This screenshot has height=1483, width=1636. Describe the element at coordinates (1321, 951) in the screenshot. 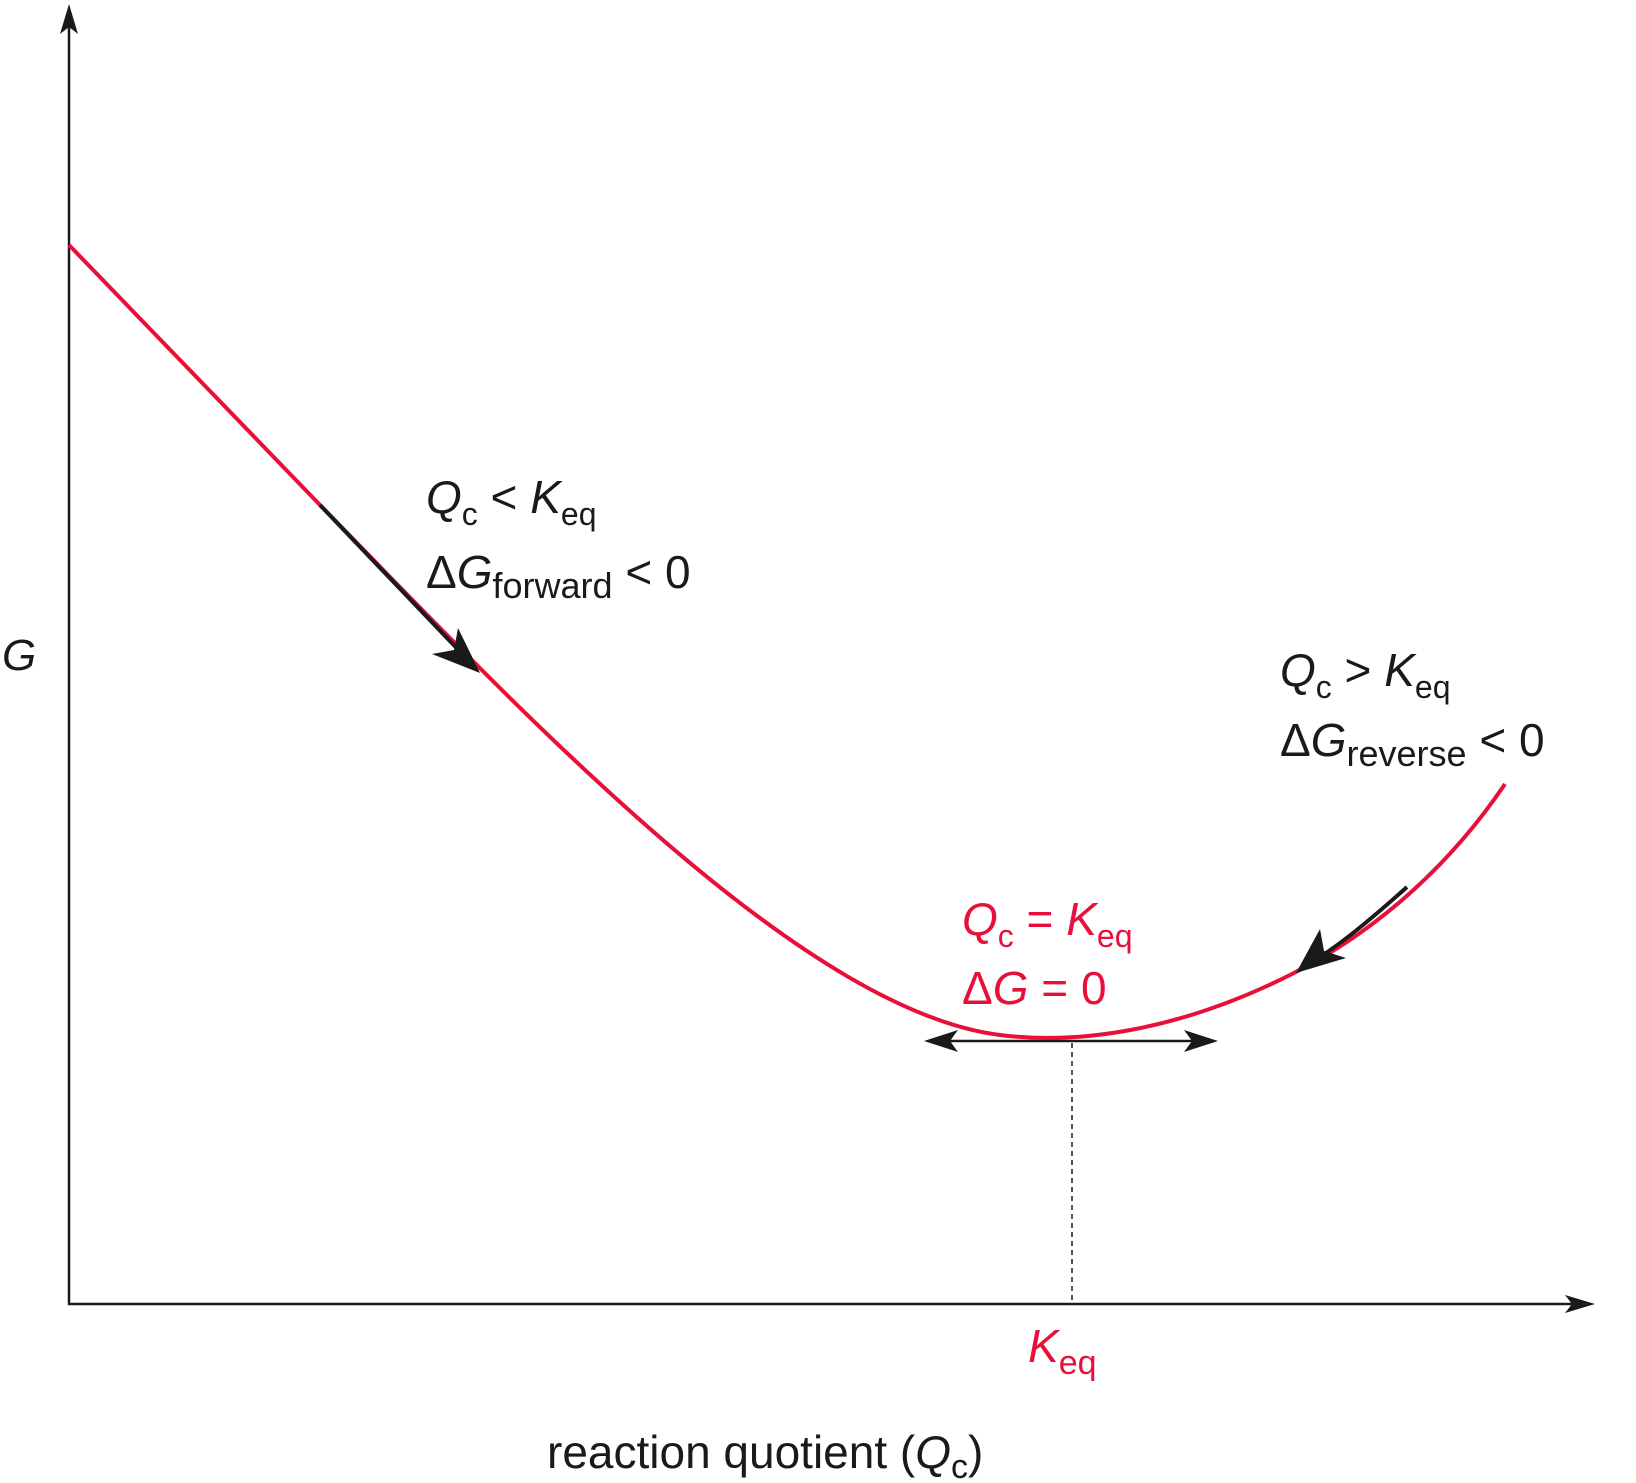

I see `reverse-arrowhead` at that location.